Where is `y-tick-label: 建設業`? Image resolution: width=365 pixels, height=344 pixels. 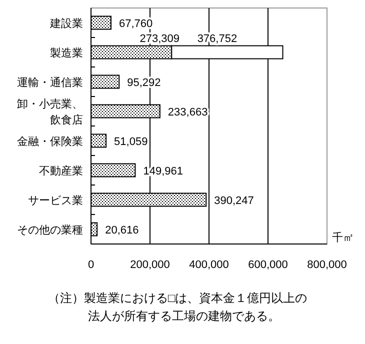
y-tick-label: 建設業 is located at coordinates (66, 23).